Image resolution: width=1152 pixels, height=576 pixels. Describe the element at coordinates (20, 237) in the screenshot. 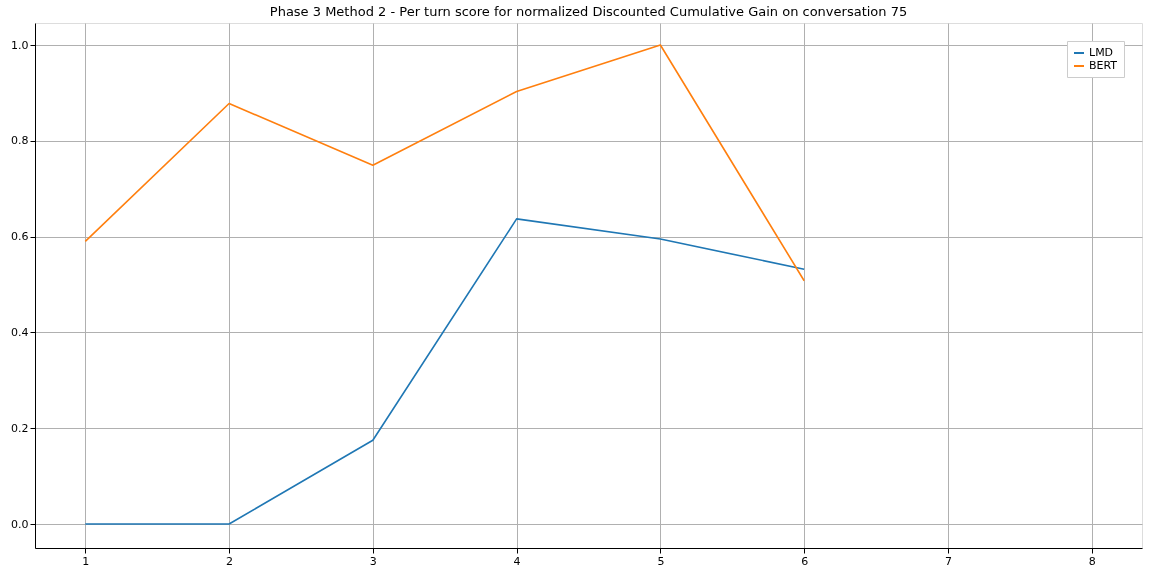

I see `y-tick-label: 0.6` at that location.